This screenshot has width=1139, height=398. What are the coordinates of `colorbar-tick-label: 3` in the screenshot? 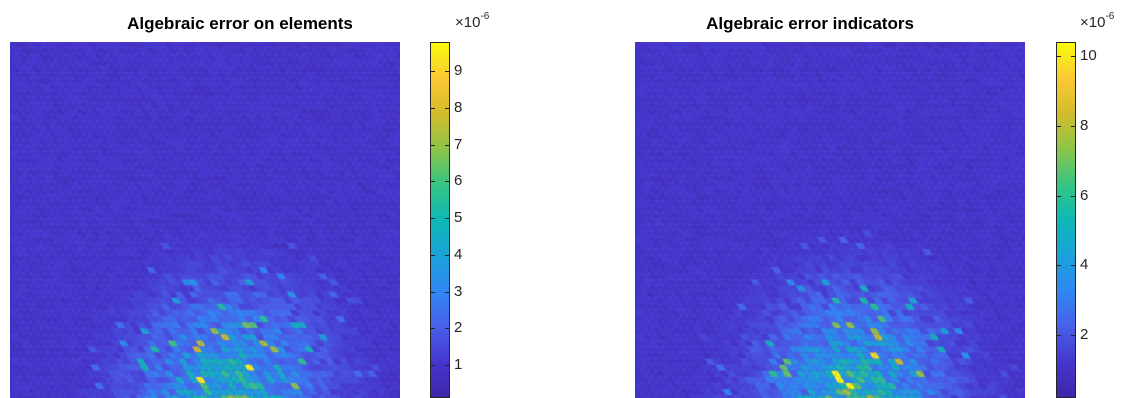 It's located at (458, 291).